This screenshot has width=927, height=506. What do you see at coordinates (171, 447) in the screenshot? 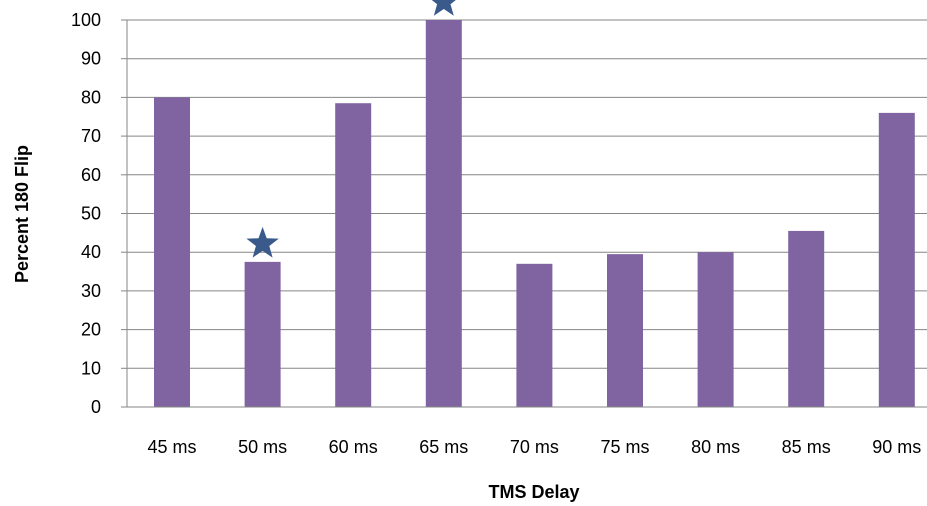
I see `x-tick-label: 45 ms` at bounding box center [171, 447].